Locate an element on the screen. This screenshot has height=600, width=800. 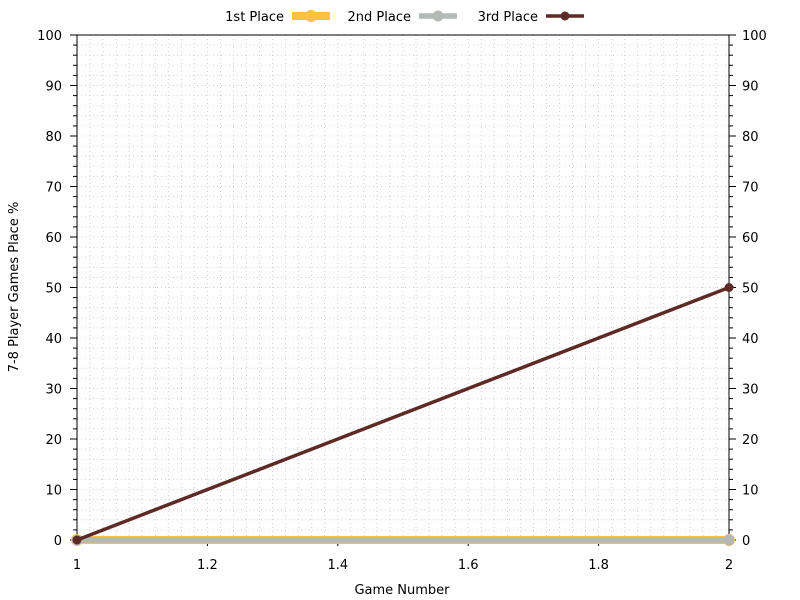
y-tick-label-right: 50 is located at coordinates (750, 289).